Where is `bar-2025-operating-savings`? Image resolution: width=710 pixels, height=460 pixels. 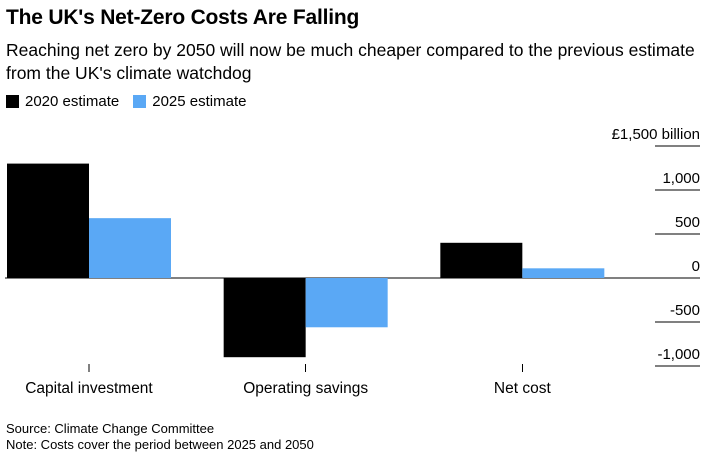 bar-2025-operating-savings is located at coordinates (346, 303).